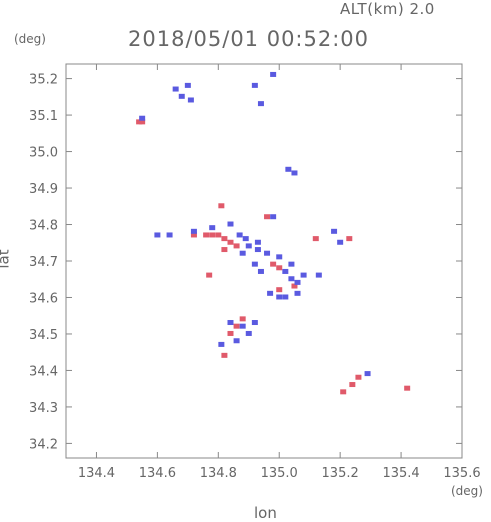 Image resolution: width=491 pixels, height=522 pixels. What do you see at coordinates (43, 189) in the screenshot?
I see `y-tick-label: 34.9` at bounding box center [43, 189].